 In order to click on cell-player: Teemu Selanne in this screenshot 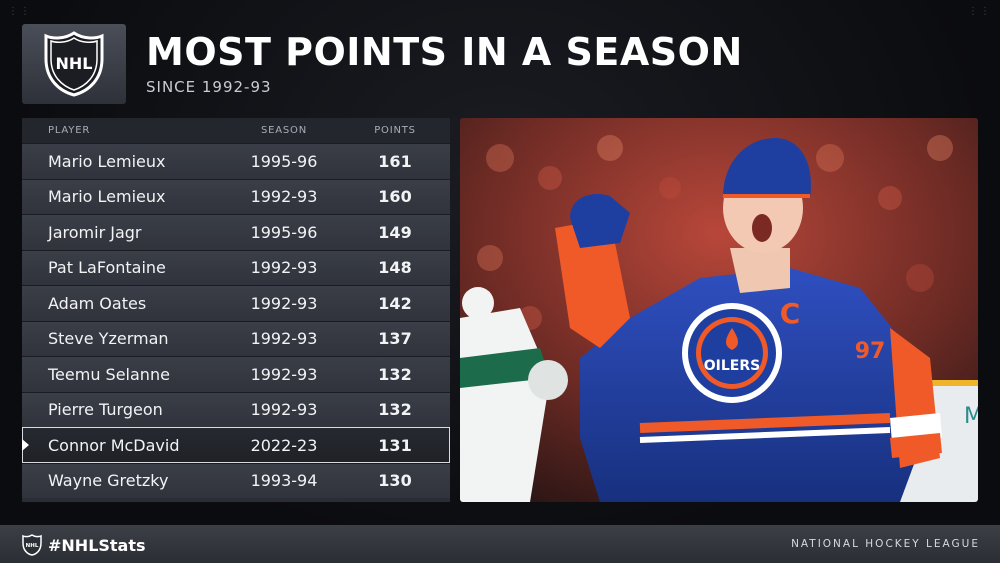, I will do `click(109, 374)`.